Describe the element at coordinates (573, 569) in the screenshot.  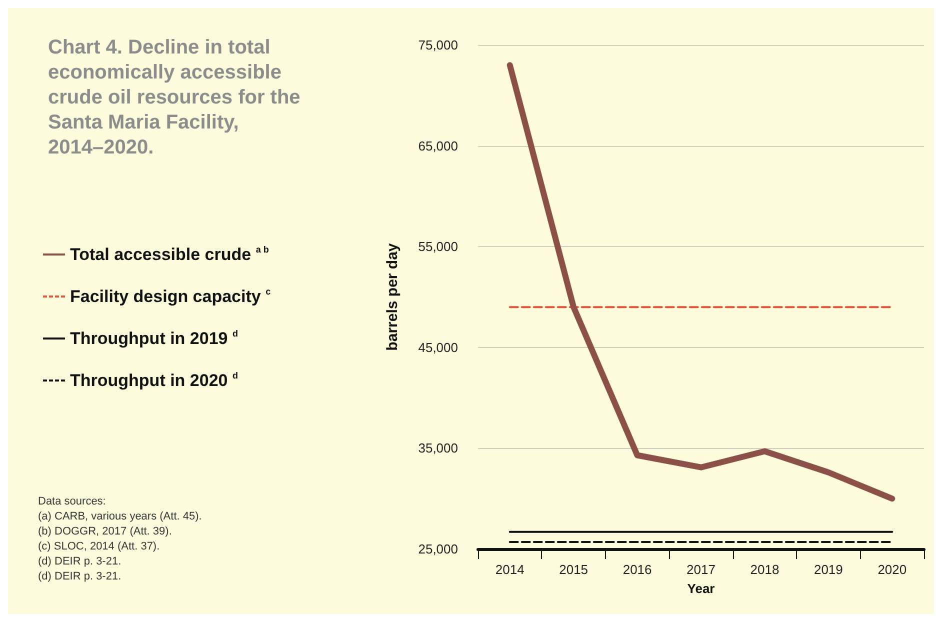
I see `x-tick-label: 2015` at that location.